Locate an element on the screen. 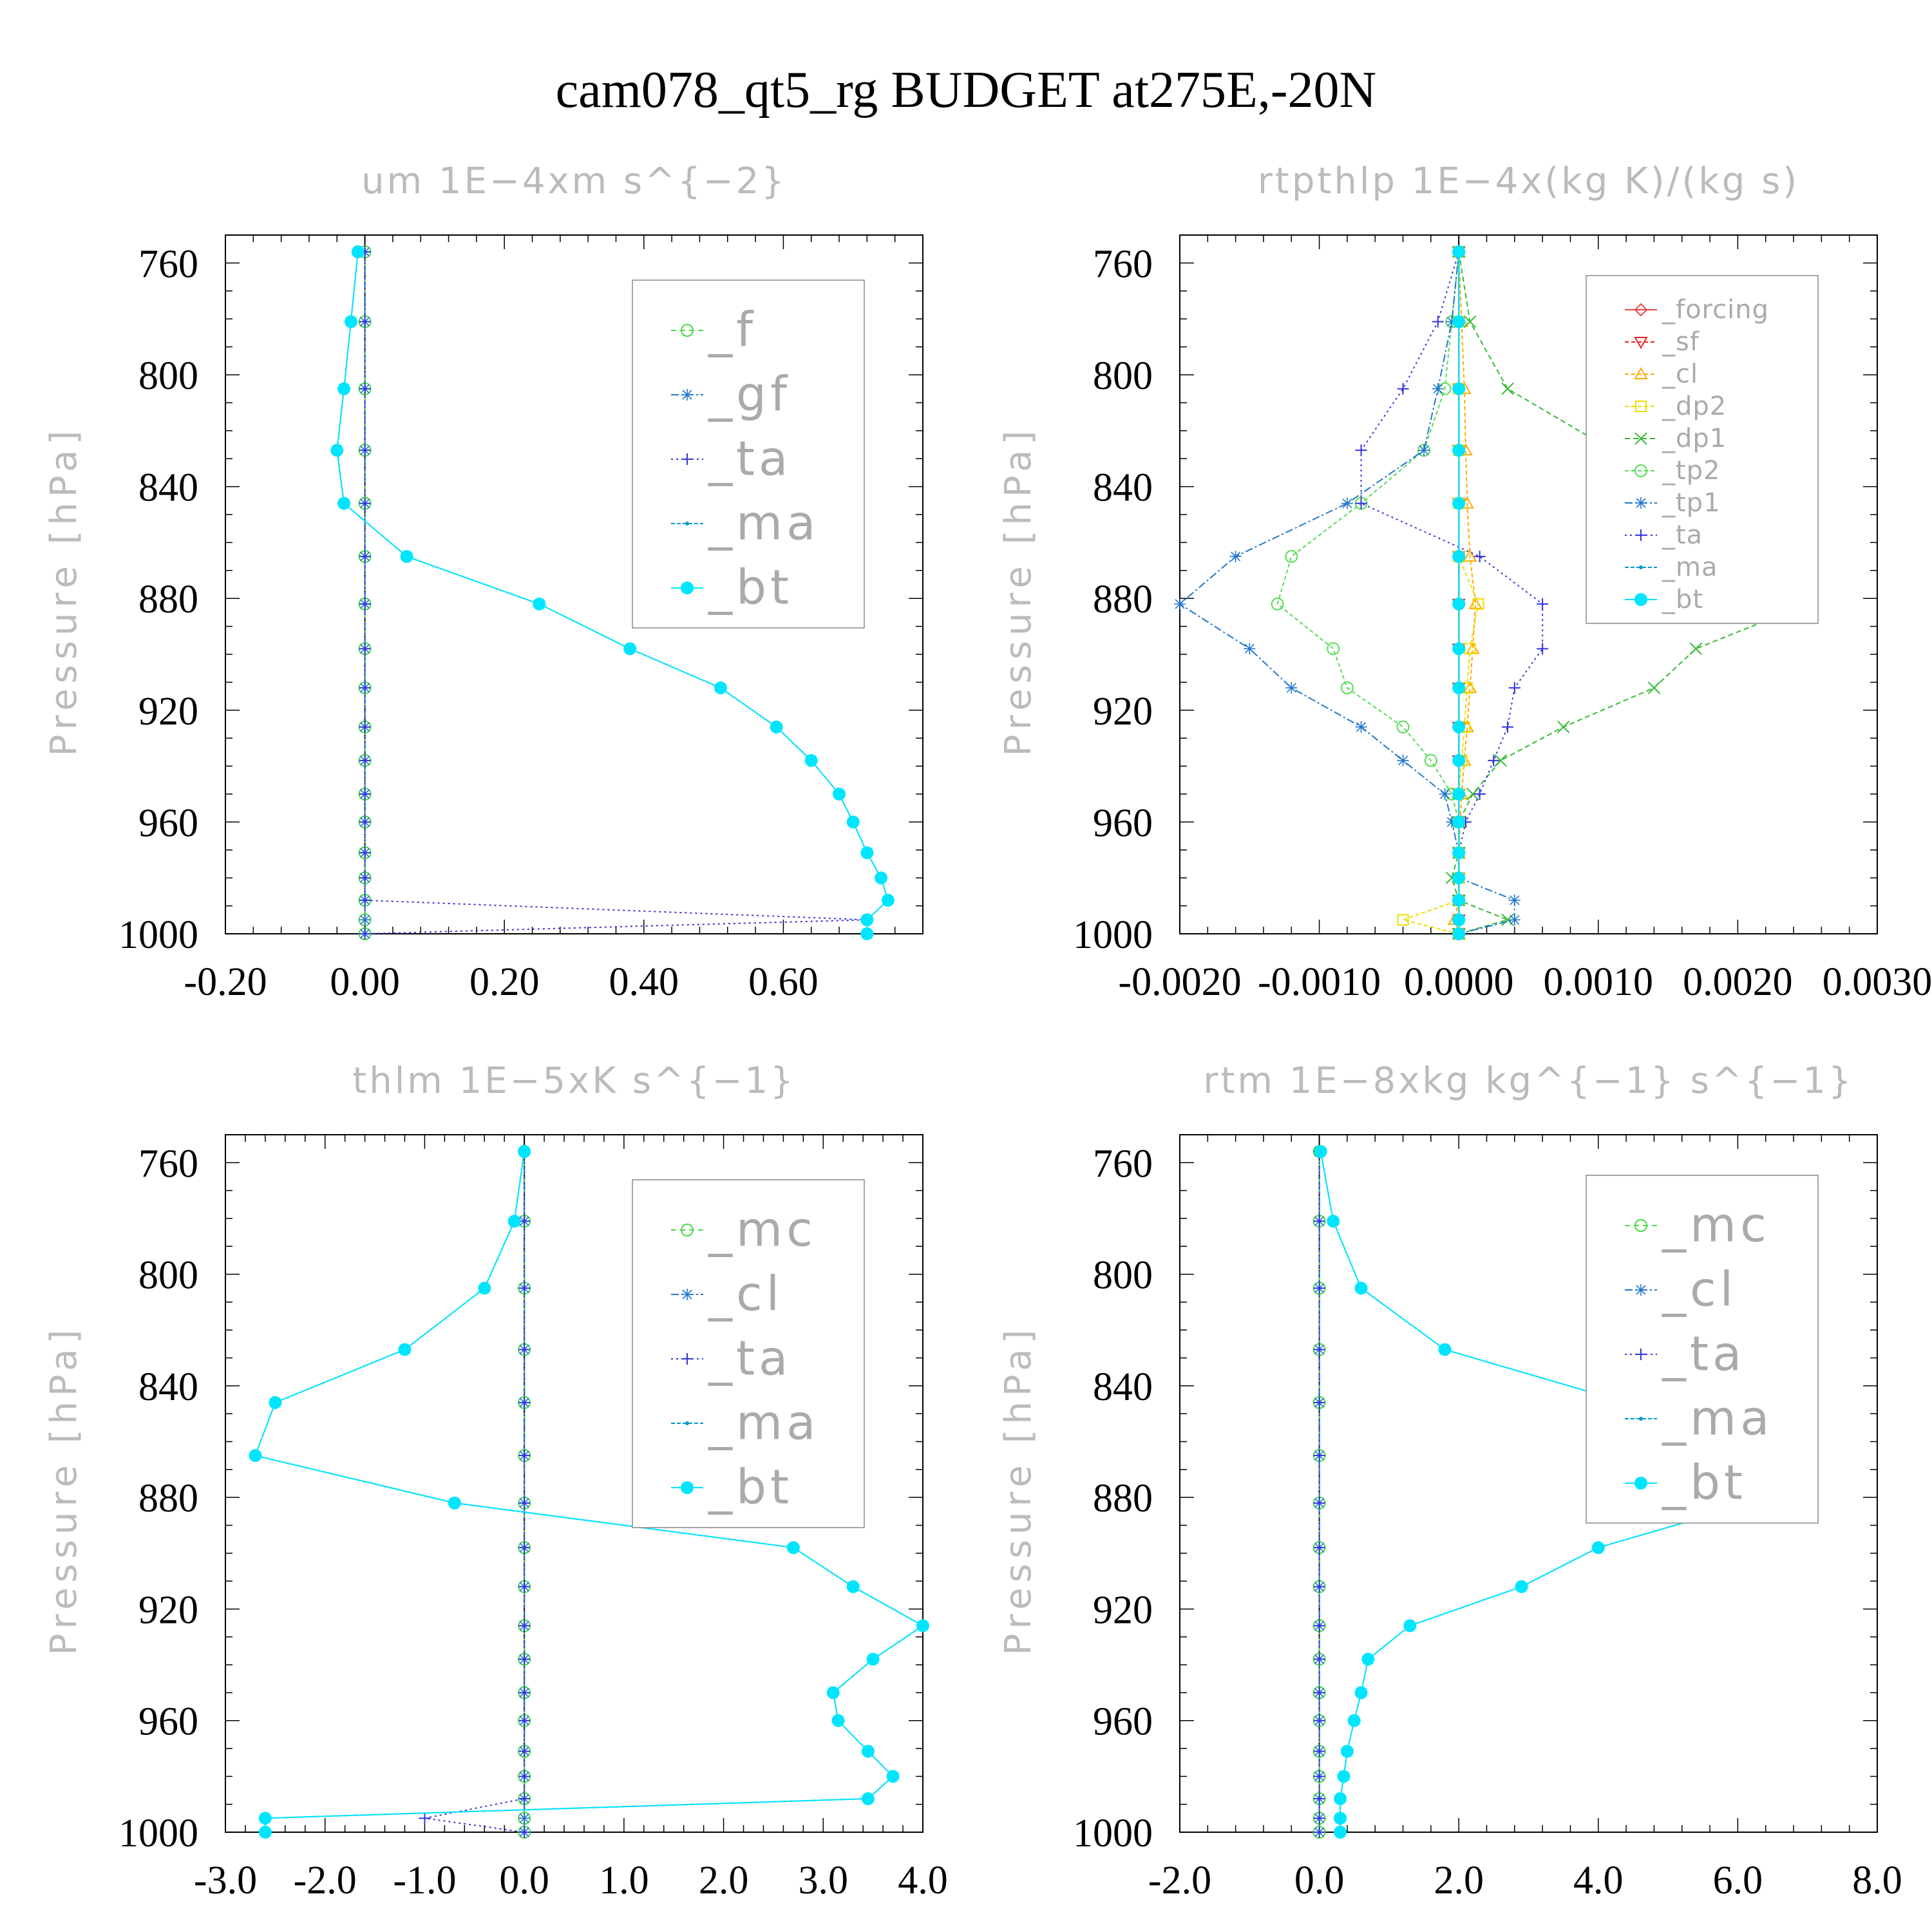 The image size is (1932, 1932). series-line_cl is located at coordinates (1465, 592).